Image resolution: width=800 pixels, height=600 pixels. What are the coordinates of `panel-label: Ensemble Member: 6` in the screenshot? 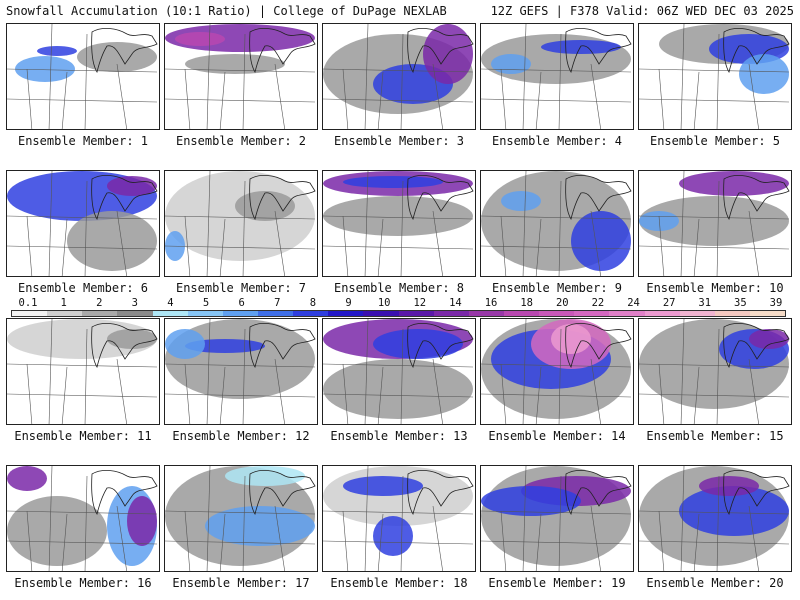 It's located at (83, 288).